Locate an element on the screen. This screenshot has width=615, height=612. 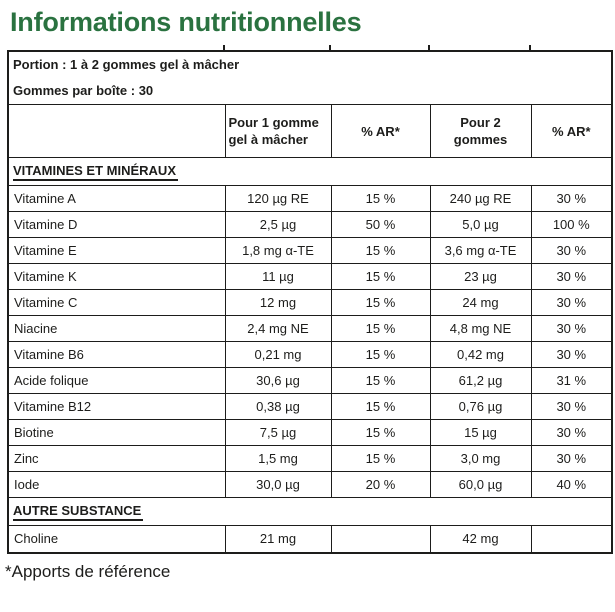
table-row-niacine: Niacine 2,4 mg NE 15 % 4,8 mg NE 30 % is located at coordinates (310, 328).